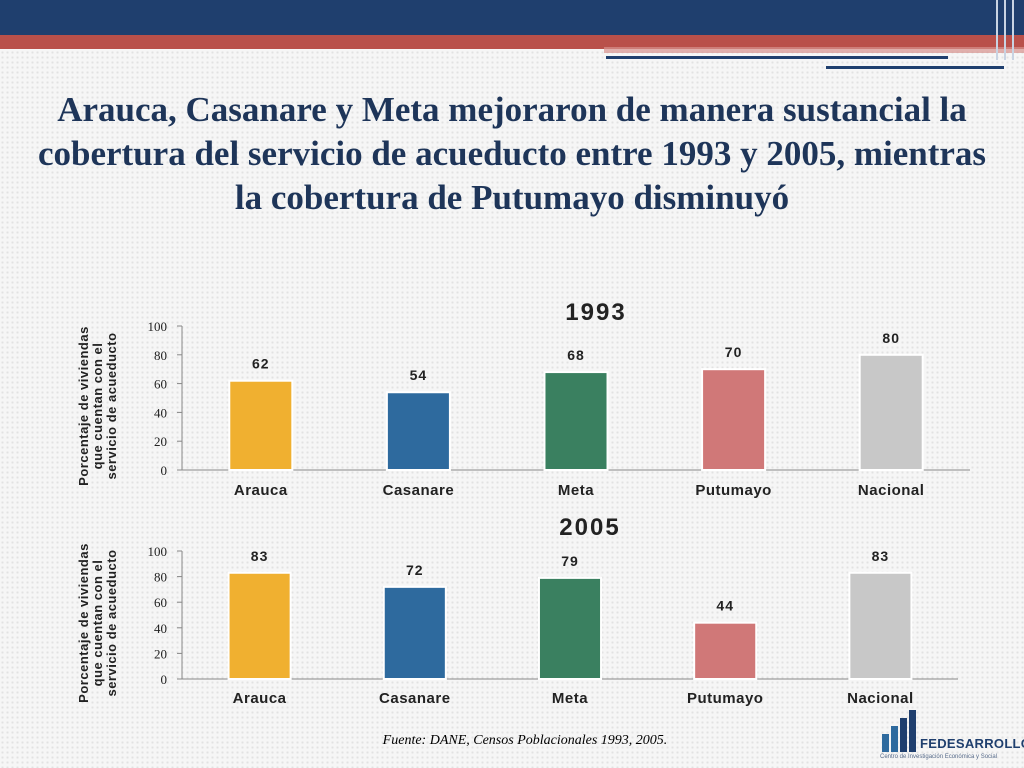  What do you see at coordinates (972, 743) in the screenshot?
I see `logo-name: FEDESARROLLO` at bounding box center [972, 743].